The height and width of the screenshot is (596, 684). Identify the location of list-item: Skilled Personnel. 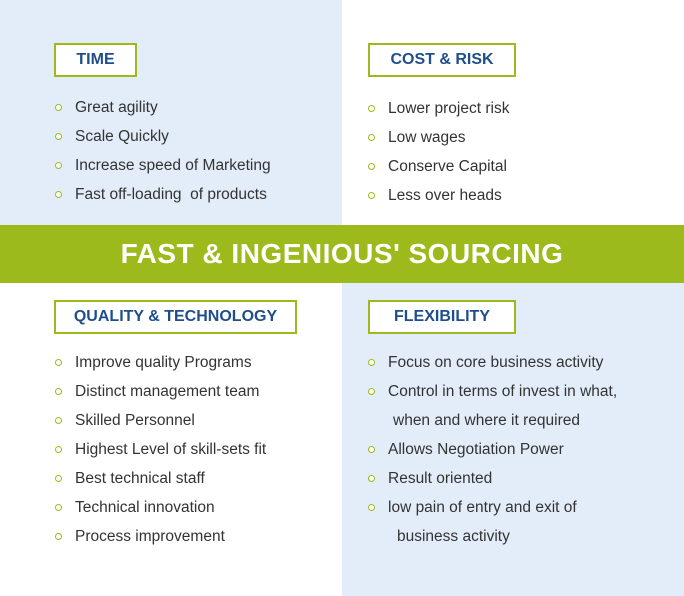
(160, 420).